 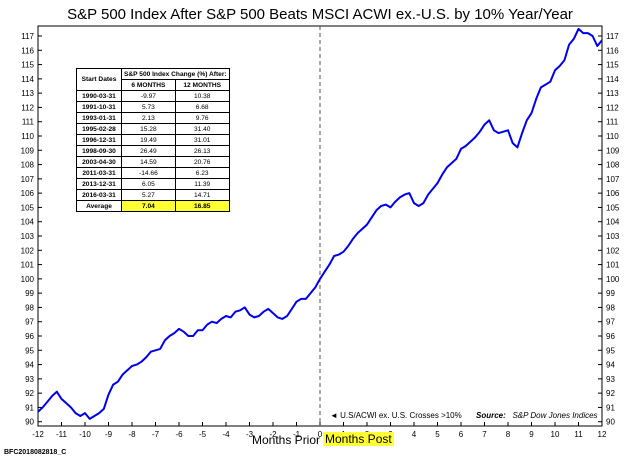 I want to click on y-tick-label-right: 92, so click(x=610, y=393).